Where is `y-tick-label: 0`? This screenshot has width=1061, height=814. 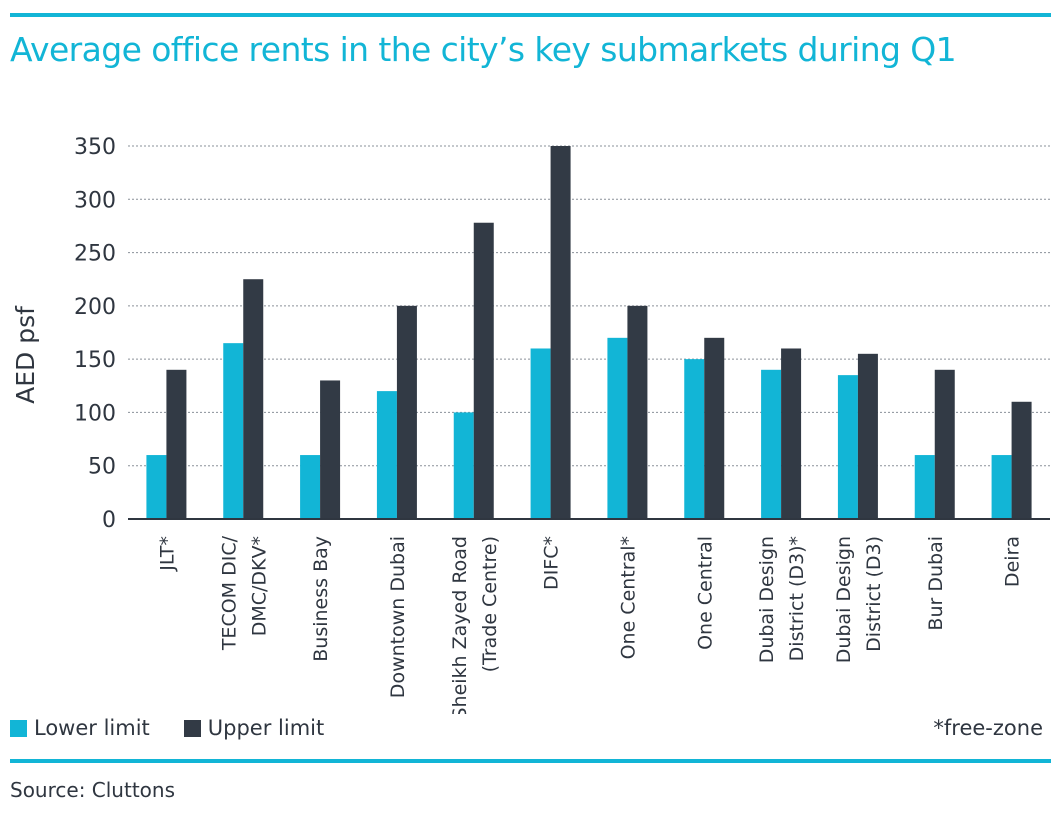 y-tick-label: 0 is located at coordinates (109, 520).